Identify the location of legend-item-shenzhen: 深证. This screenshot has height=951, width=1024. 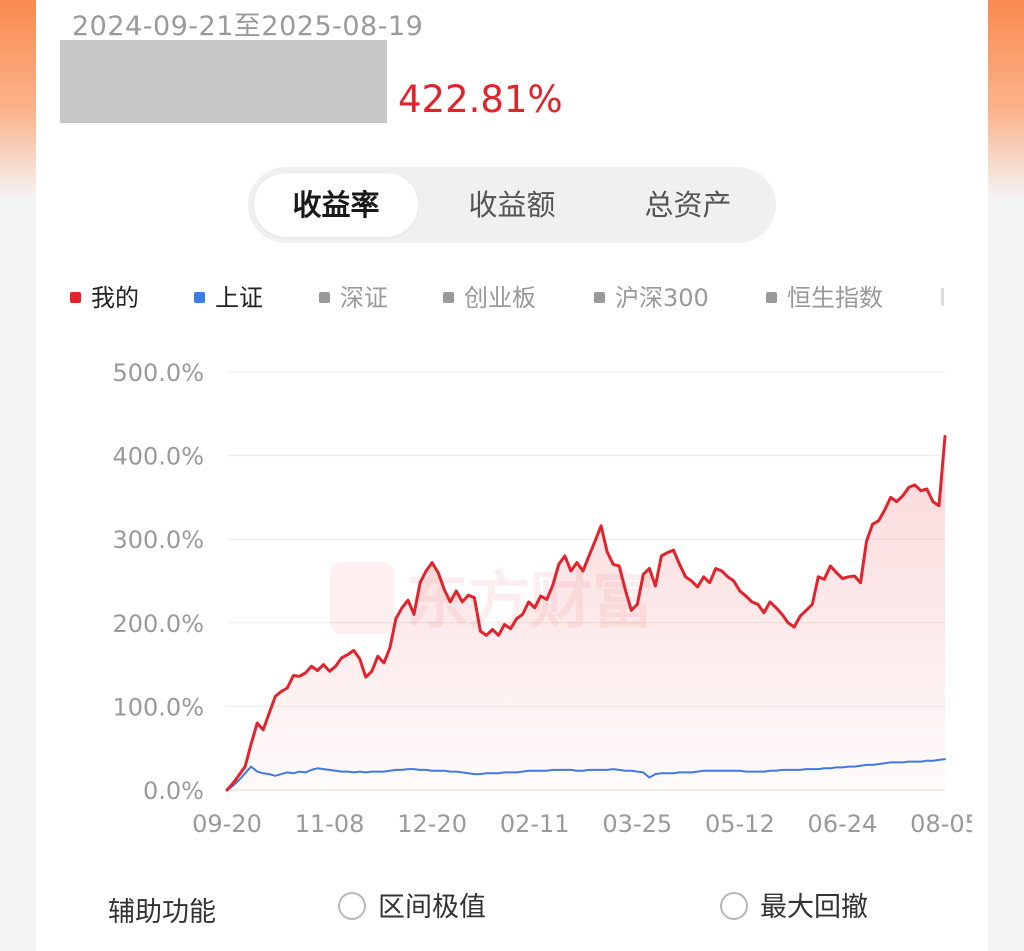
(353, 298).